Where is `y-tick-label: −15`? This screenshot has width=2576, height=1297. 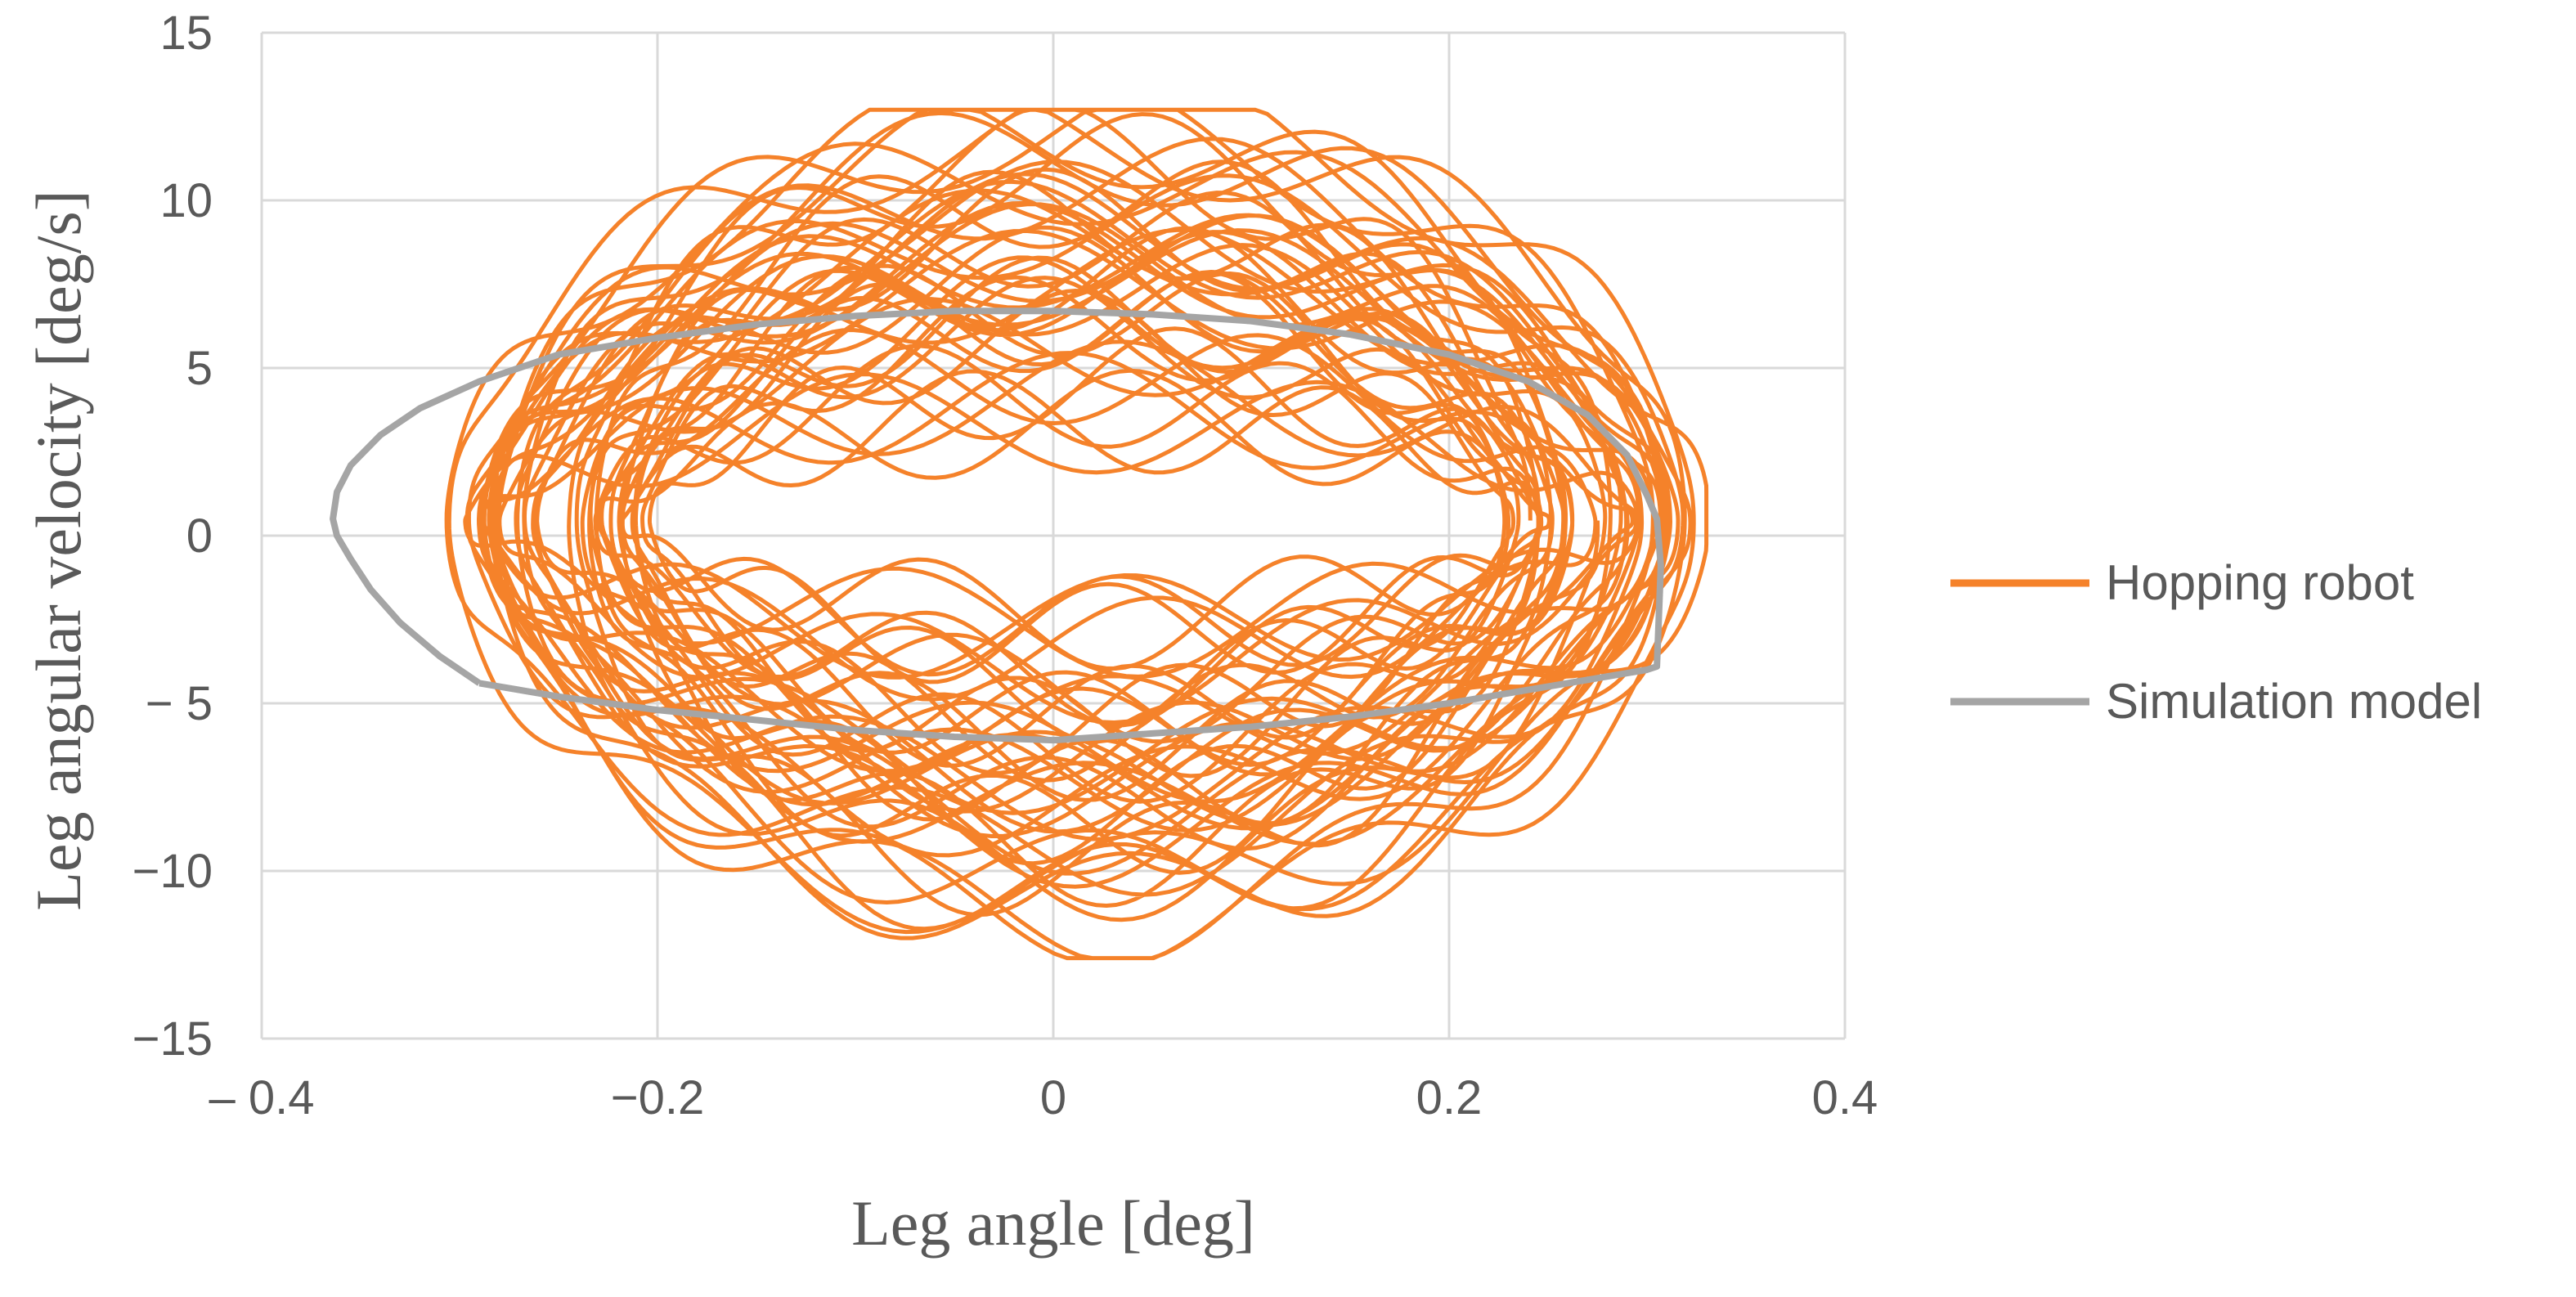
y-tick-label: −15 is located at coordinates (172, 1039).